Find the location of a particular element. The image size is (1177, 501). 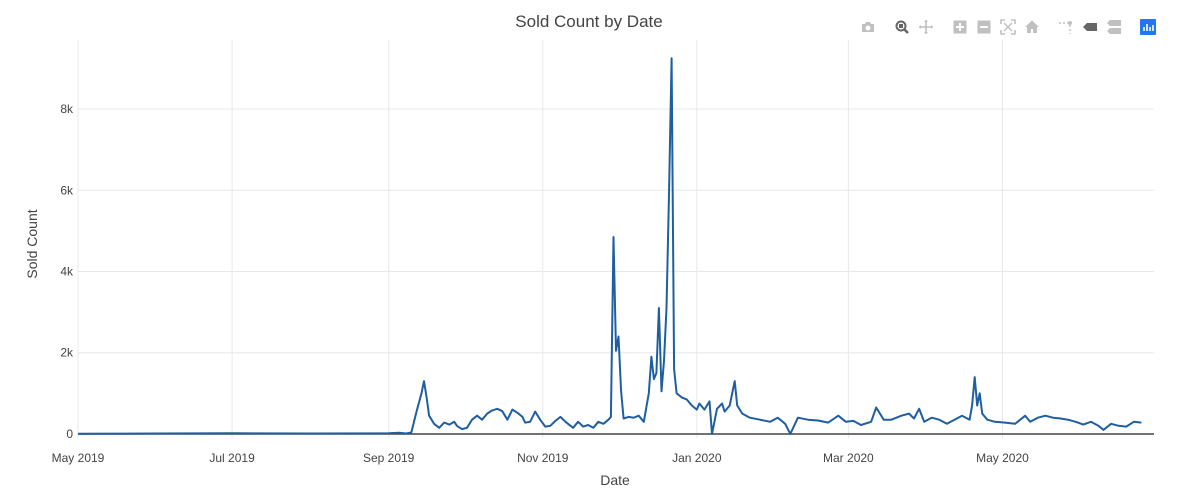

chart-title: Sold Count by Date is located at coordinates (588, 21).